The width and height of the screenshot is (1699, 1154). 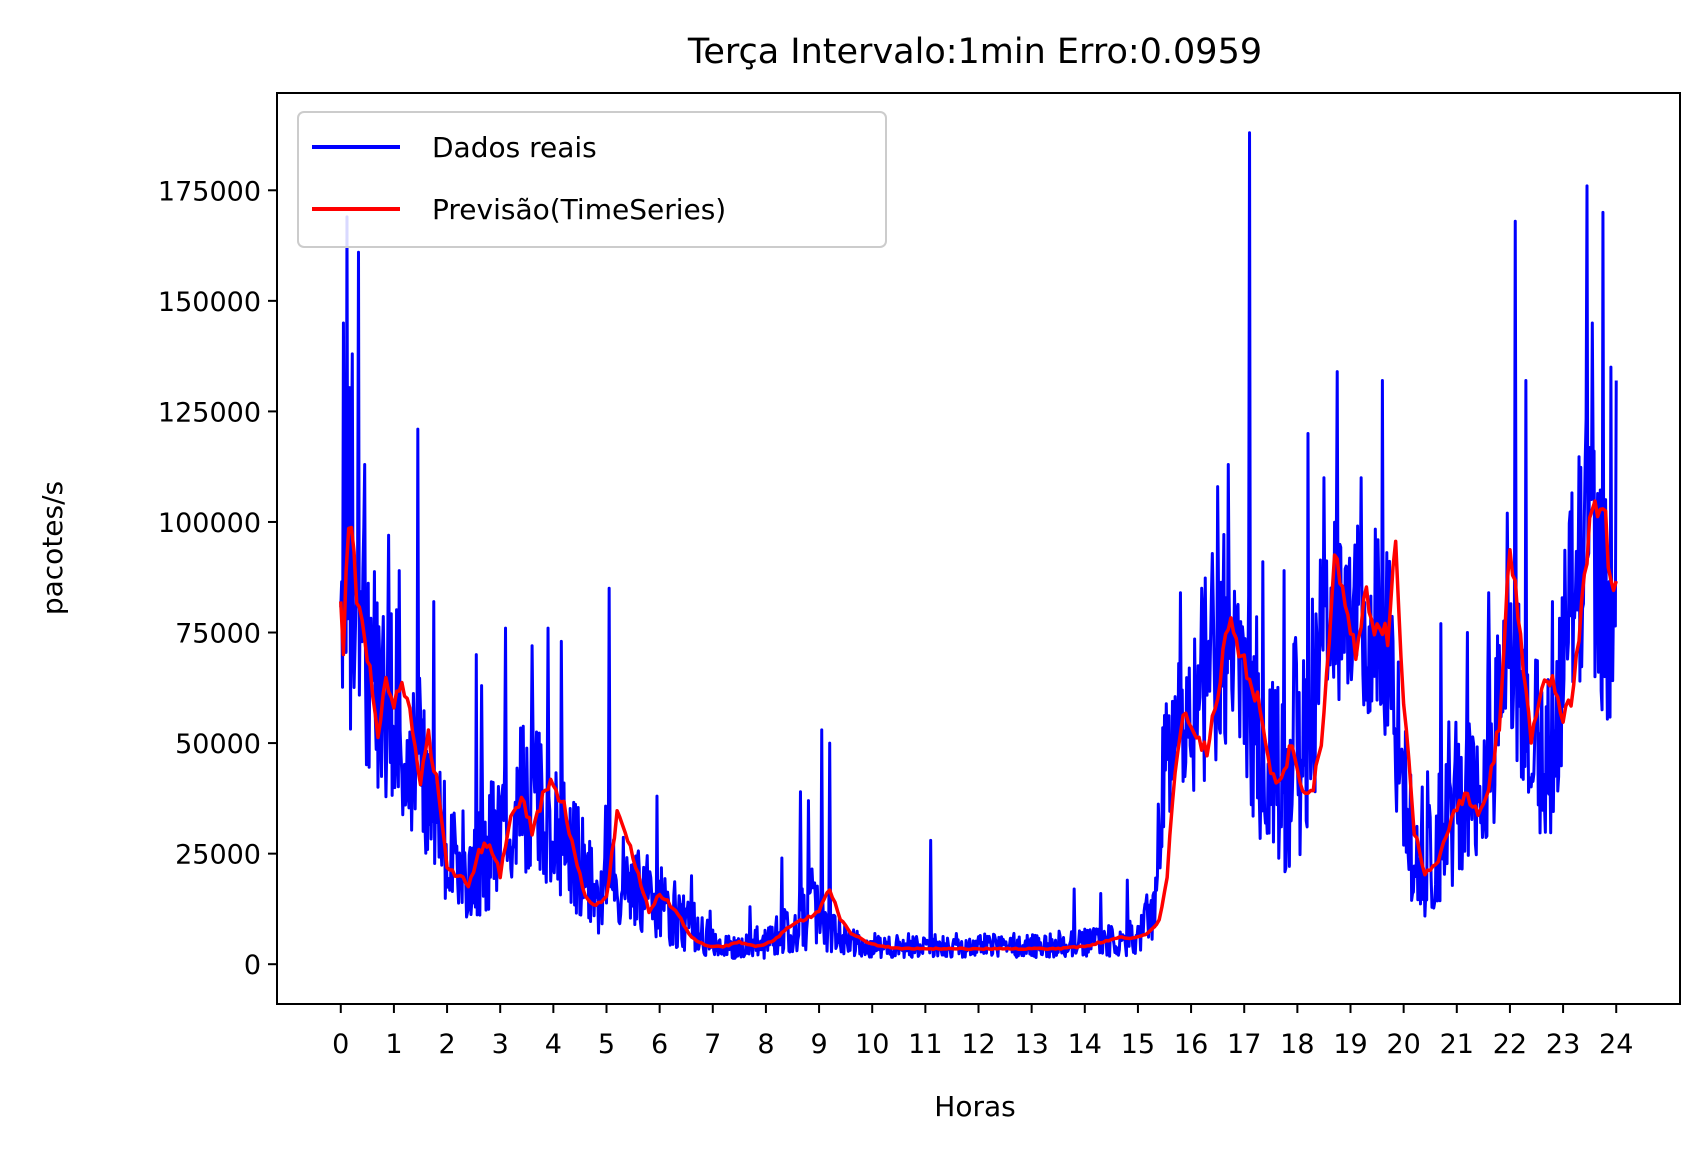 What do you see at coordinates (974, 52) in the screenshot?
I see `chart-title: Terça Intervalo:1min Erro:0.0959` at bounding box center [974, 52].